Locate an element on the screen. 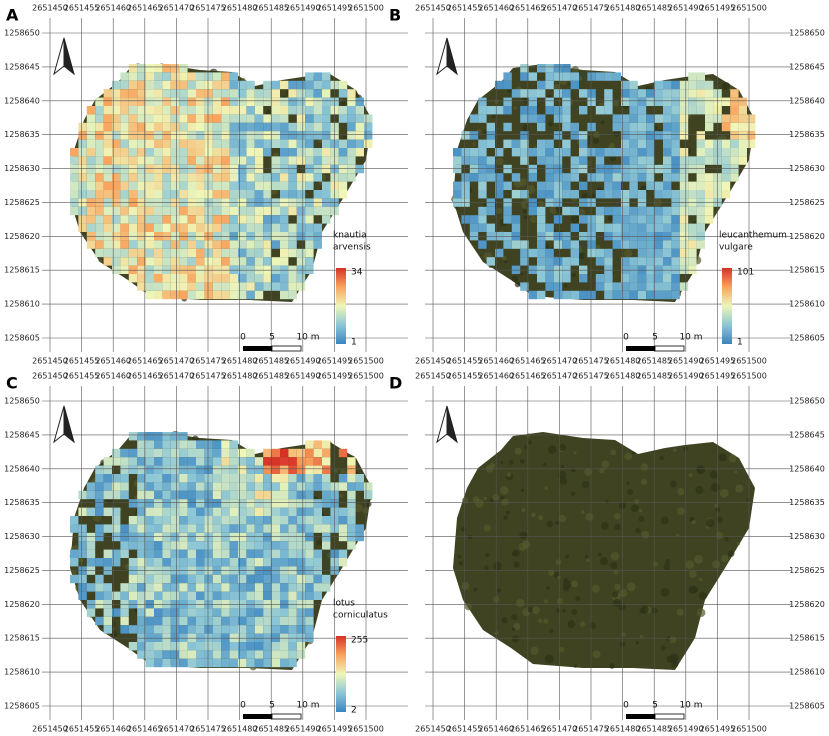  y-tick-label: 1258645 is located at coordinates (807, 434).